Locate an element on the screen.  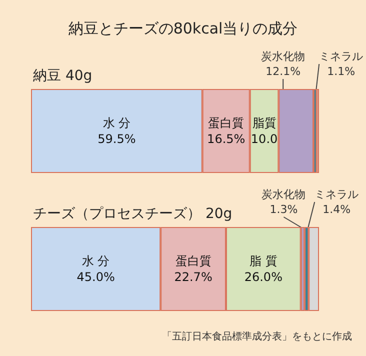
data-label: 59.5% is located at coordinates (117, 139).